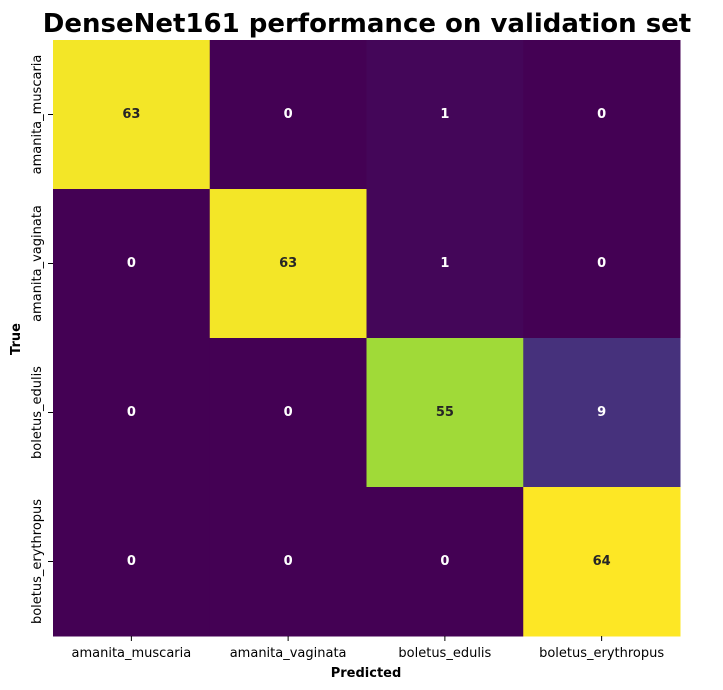 Image resolution: width=723 pixels, height=690 pixels. What do you see at coordinates (601, 653) in the screenshot?
I see `x-tick-label: boletus_erythropus` at bounding box center [601, 653].